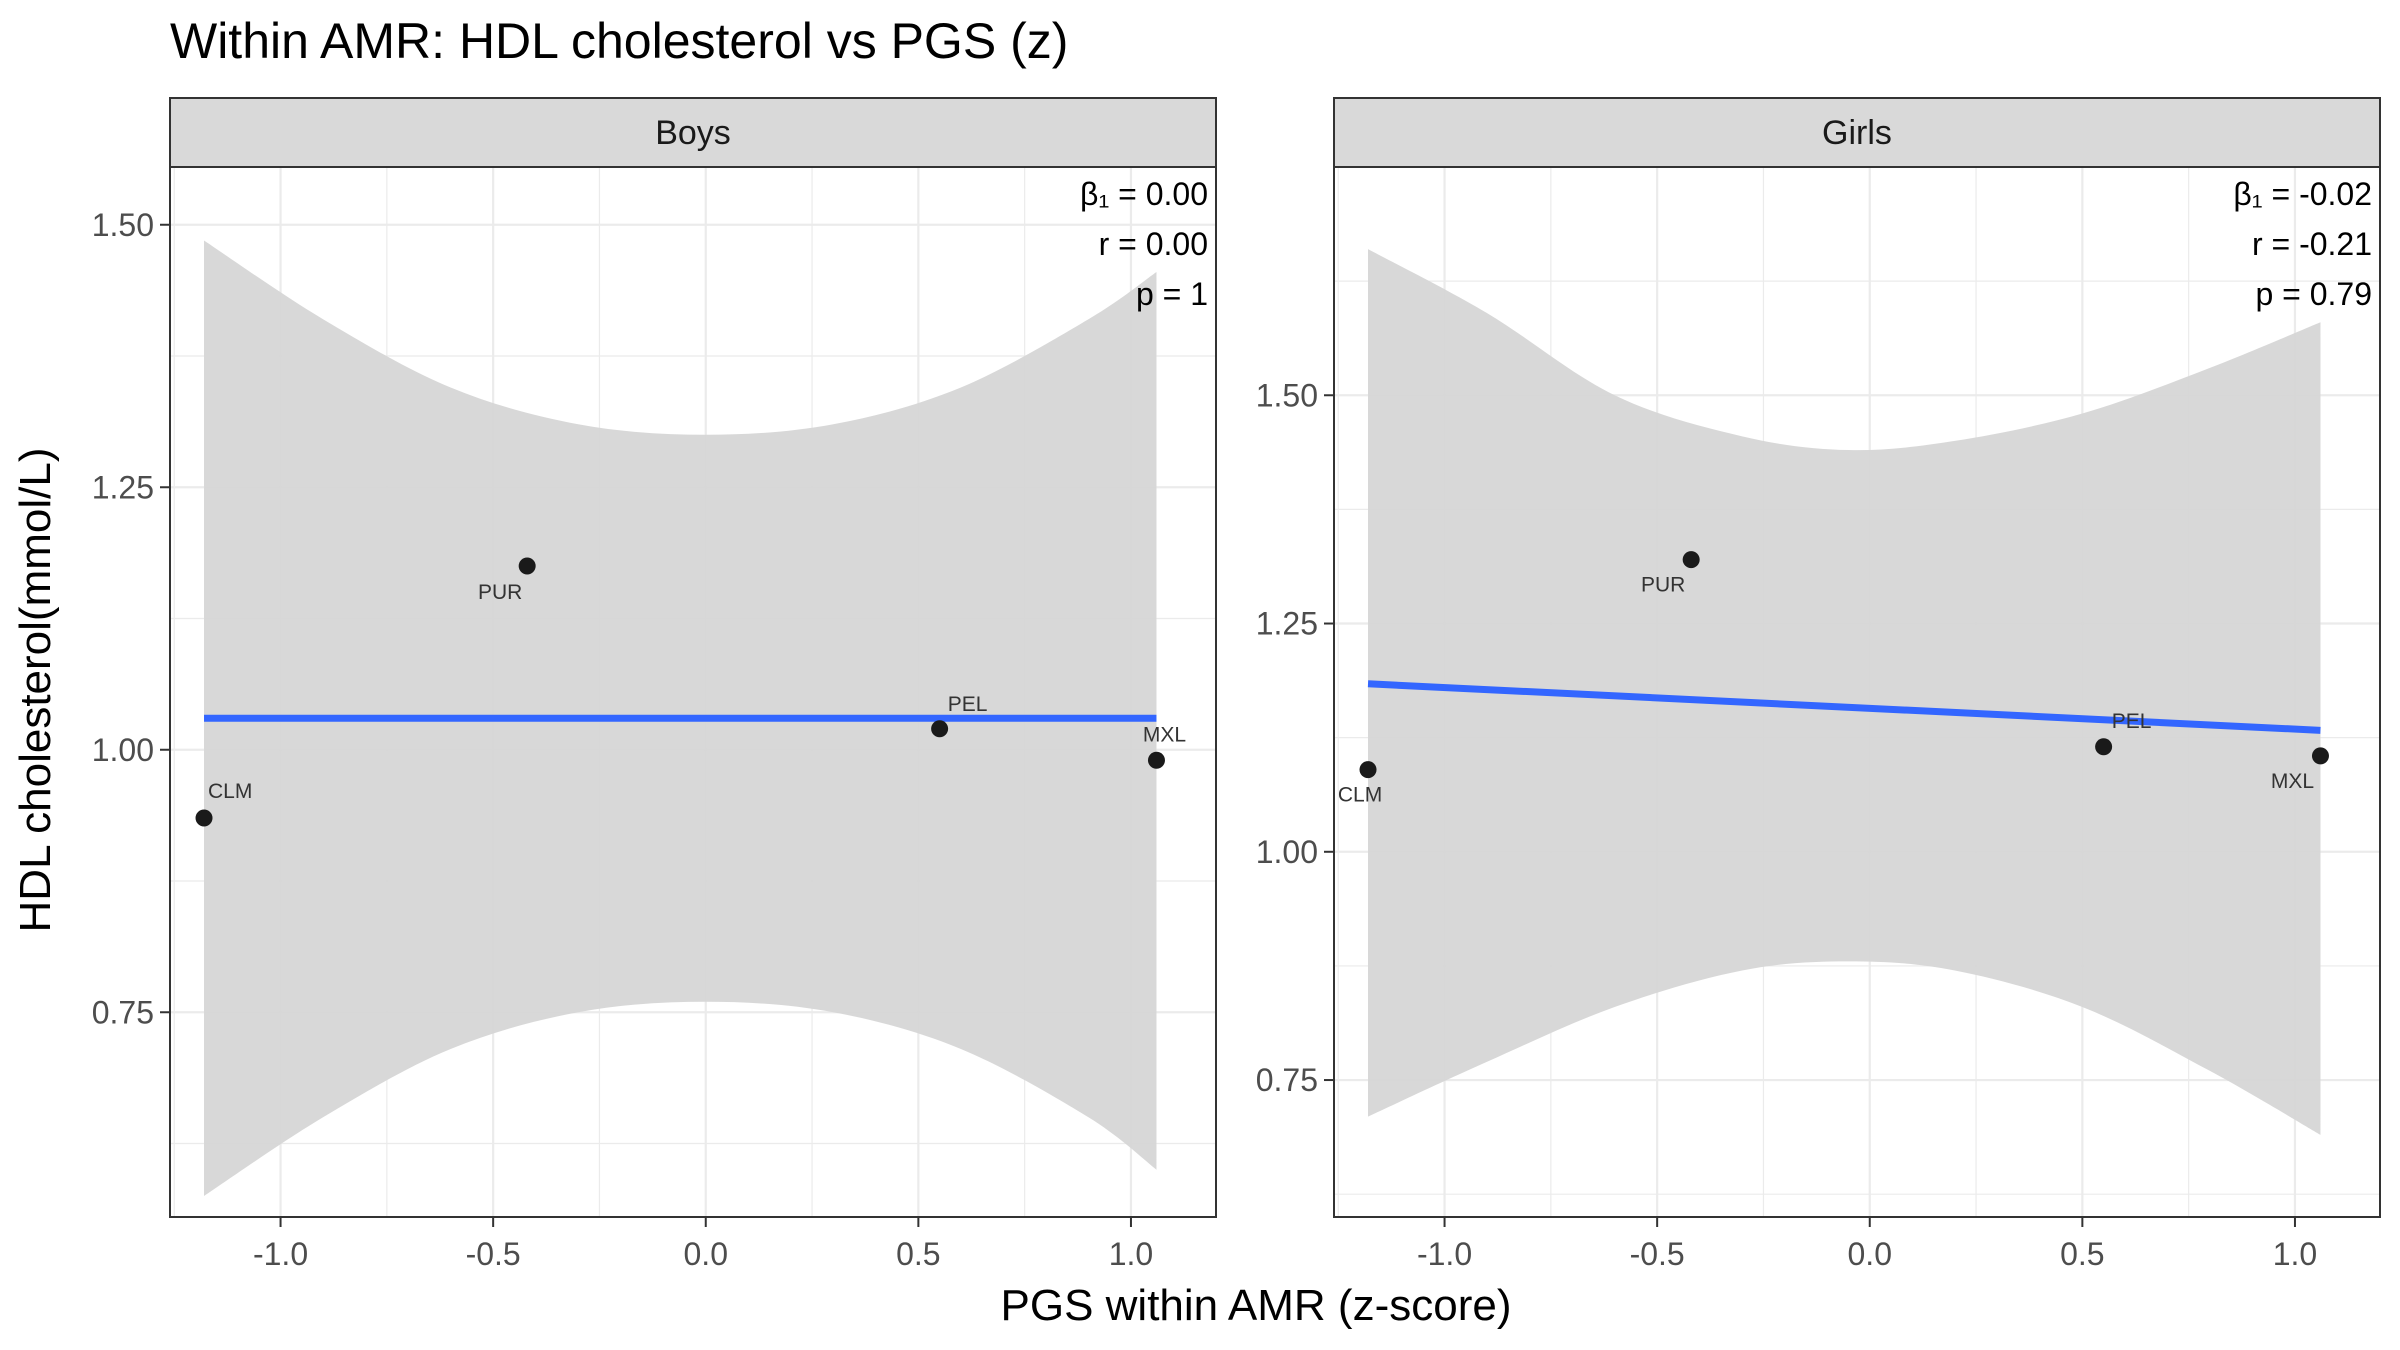 This screenshot has width=2400, height=1350. What do you see at coordinates (2313, 294) in the screenshot?
I see `stat-annotation: p = 0.79` at bounding box center [2313, 294].